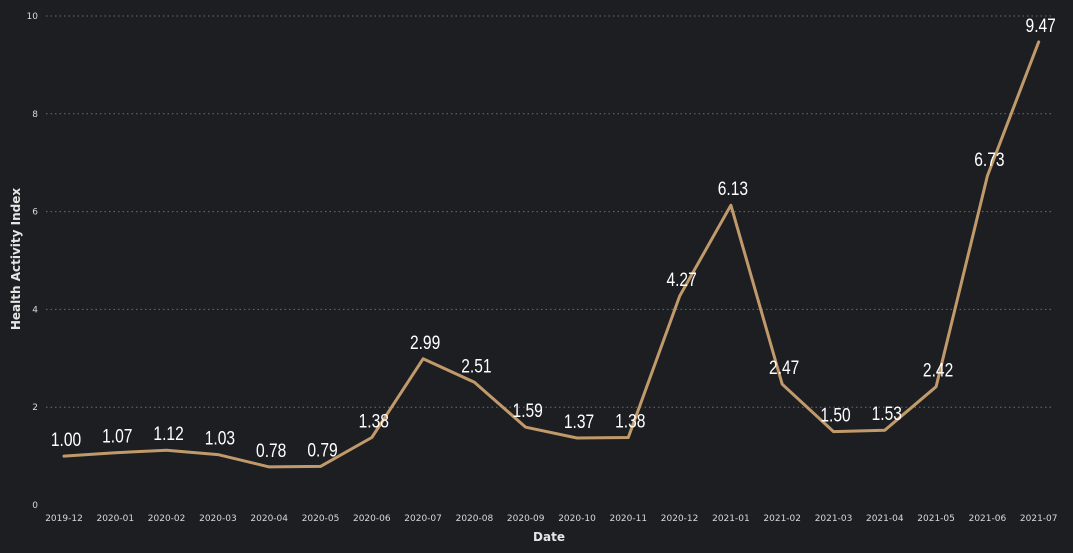 Image resolution: width=1073 pixels, height=553 pixels. Describe the element at coordinates (628, 519) in the screenshot. I see `x-tick-label: 2020-11` at that location.